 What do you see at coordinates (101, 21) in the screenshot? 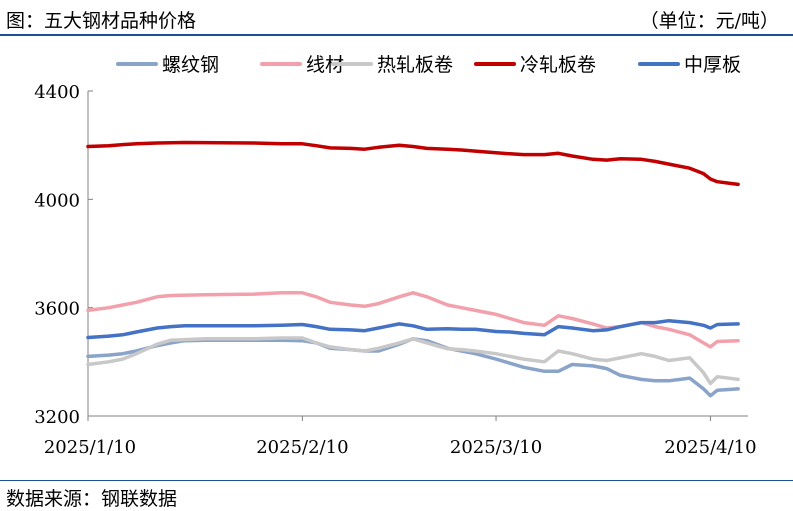
I see `chart-title: 图：五大钢材品种价格` at bounding box center [101, 21].